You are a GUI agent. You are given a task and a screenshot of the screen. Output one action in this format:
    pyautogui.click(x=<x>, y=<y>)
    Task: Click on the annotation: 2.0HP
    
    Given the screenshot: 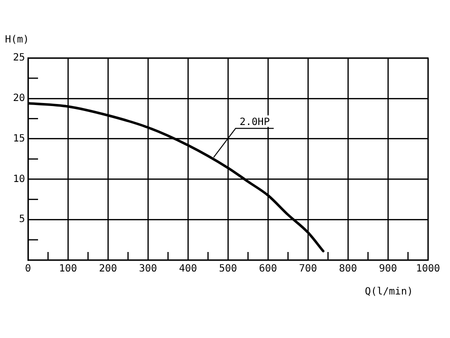 What is the action you would take?
    pyautogui.click(x=255, y=122)
    